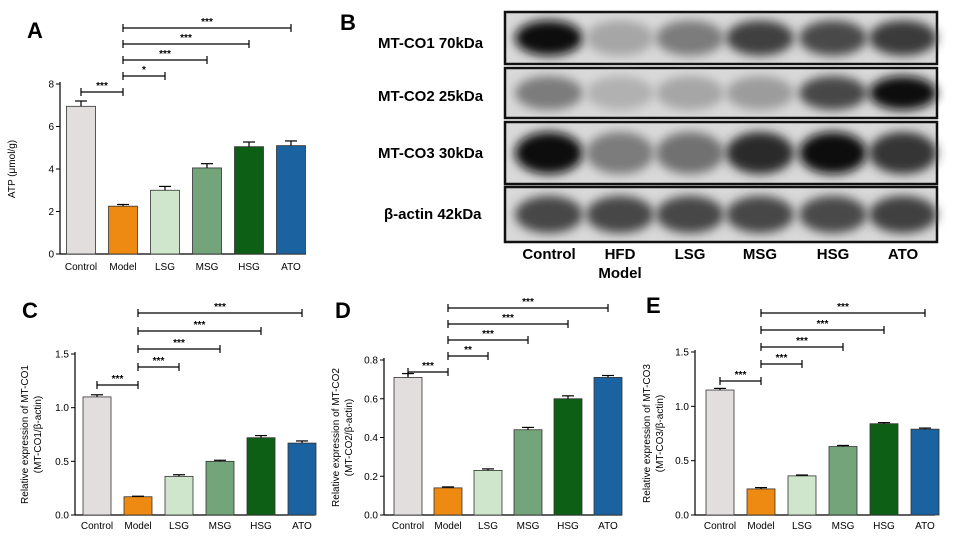  What do you see at coordinates (568, 457) in the screenshot?
I see `chart-d-bar-hsg` at bounding box center [568, 457].